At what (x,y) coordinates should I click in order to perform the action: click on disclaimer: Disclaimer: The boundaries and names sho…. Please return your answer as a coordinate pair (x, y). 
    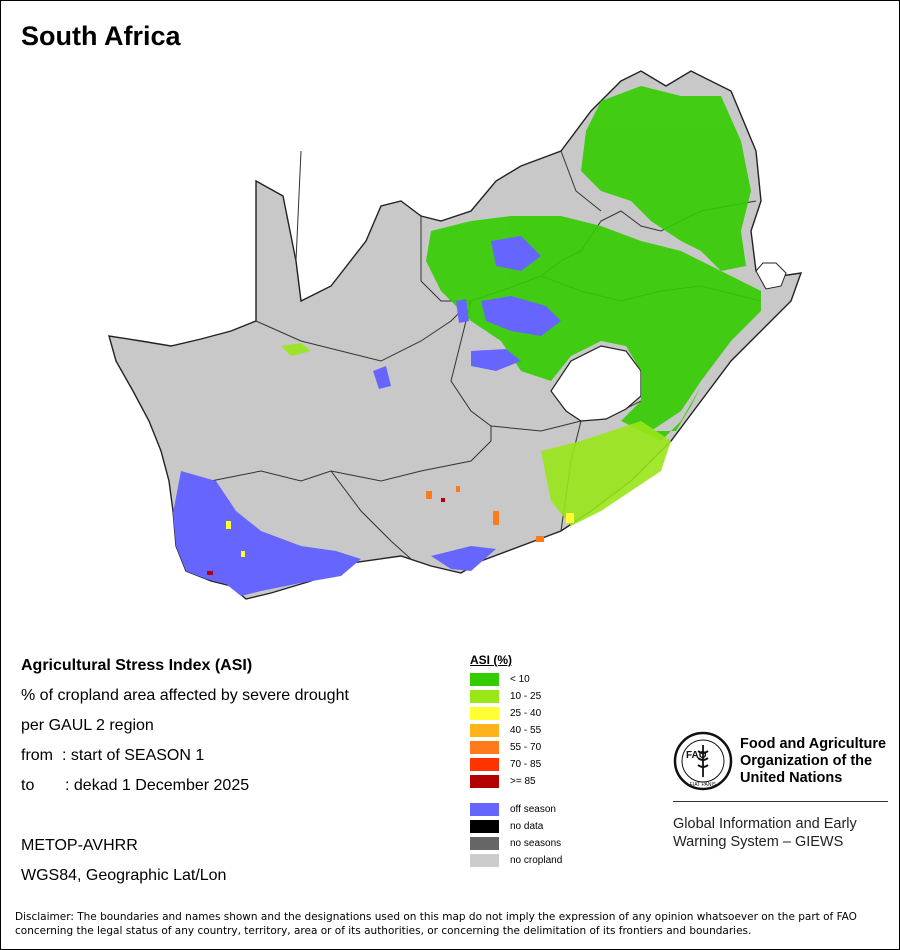
    Looking at the image, I should click on (436, 924).